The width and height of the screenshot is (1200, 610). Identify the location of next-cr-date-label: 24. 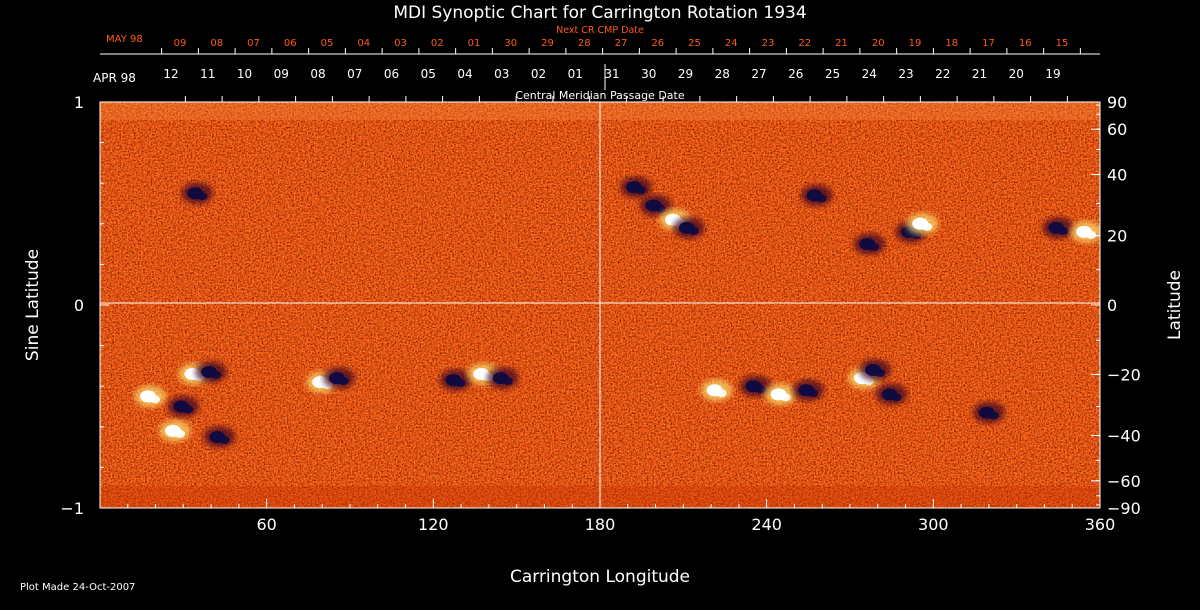
(731, 43).